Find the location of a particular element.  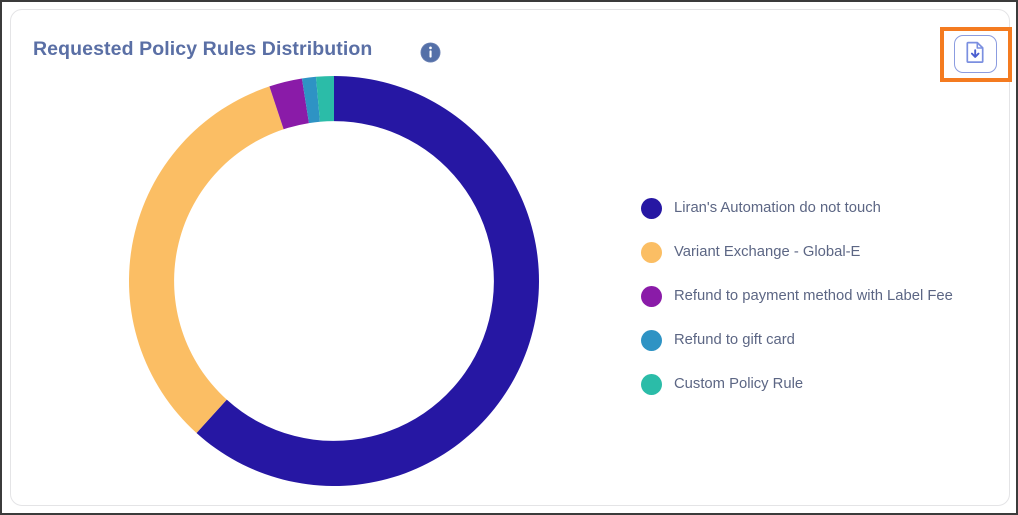

legend-label-2: Refund to payment method with Label Fee is located at coordinates (813, 296).